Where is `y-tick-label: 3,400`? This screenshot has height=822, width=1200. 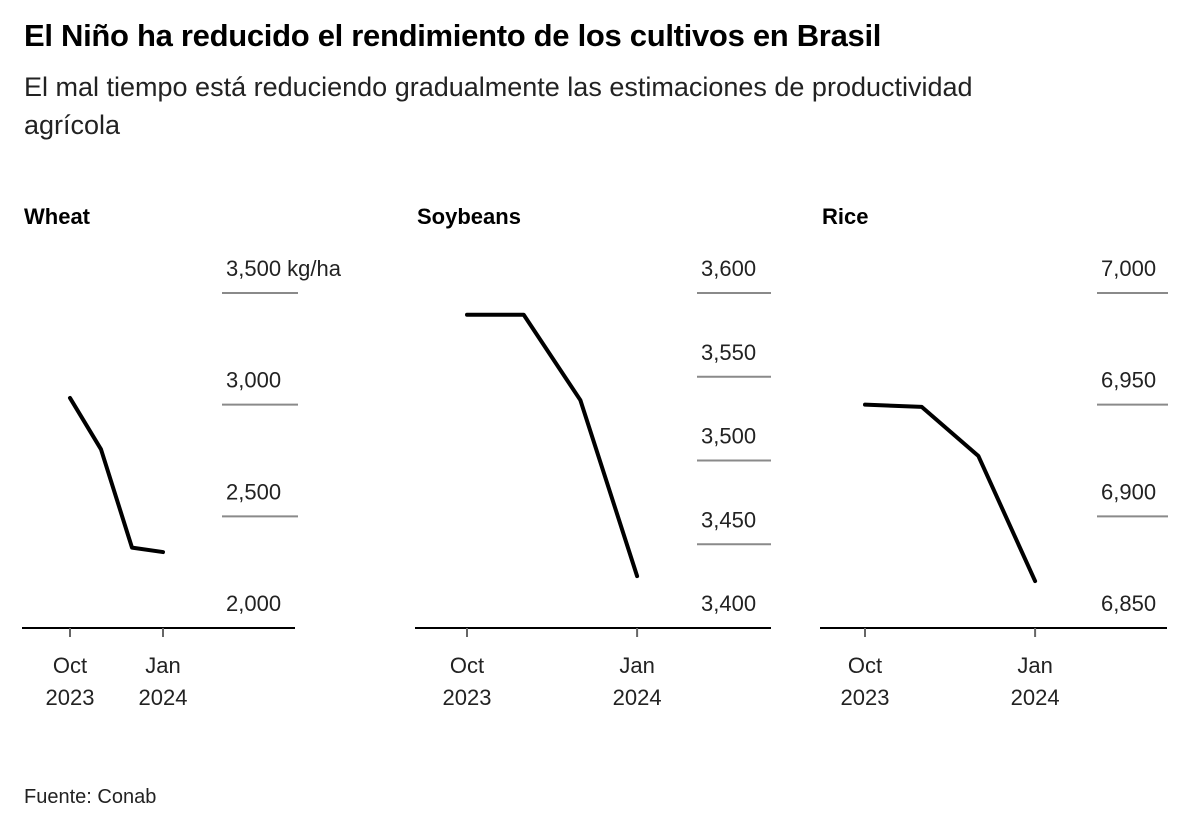
y-tick-label: 3,400 is located at coordinates (728, 603).